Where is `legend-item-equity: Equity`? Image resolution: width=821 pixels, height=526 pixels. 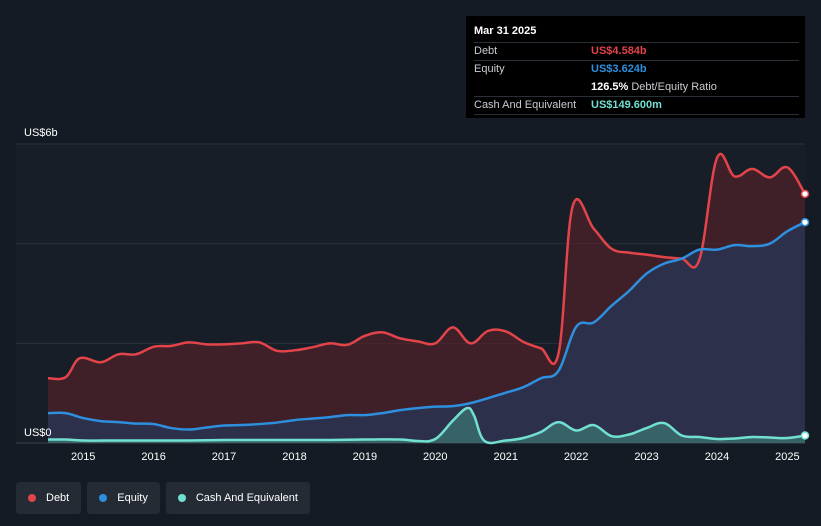
legend-item-equity: Equity is located at coordinates (123, 498).